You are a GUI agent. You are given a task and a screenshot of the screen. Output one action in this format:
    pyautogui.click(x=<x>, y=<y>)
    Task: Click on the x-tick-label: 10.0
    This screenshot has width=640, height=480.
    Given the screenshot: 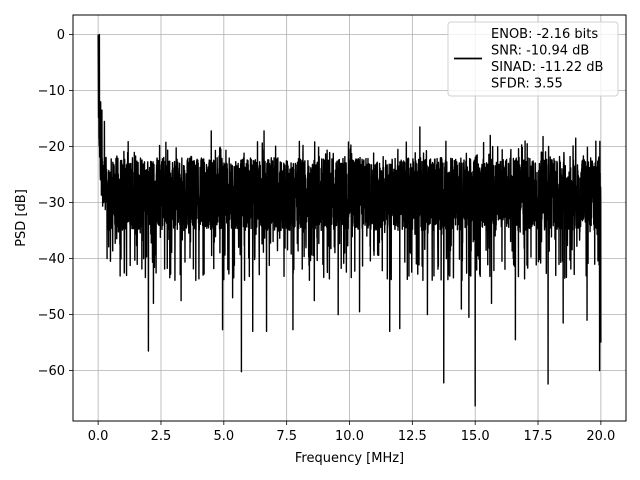 What is the action you would take?
    pyautogui.click(x=349, y=436)
    